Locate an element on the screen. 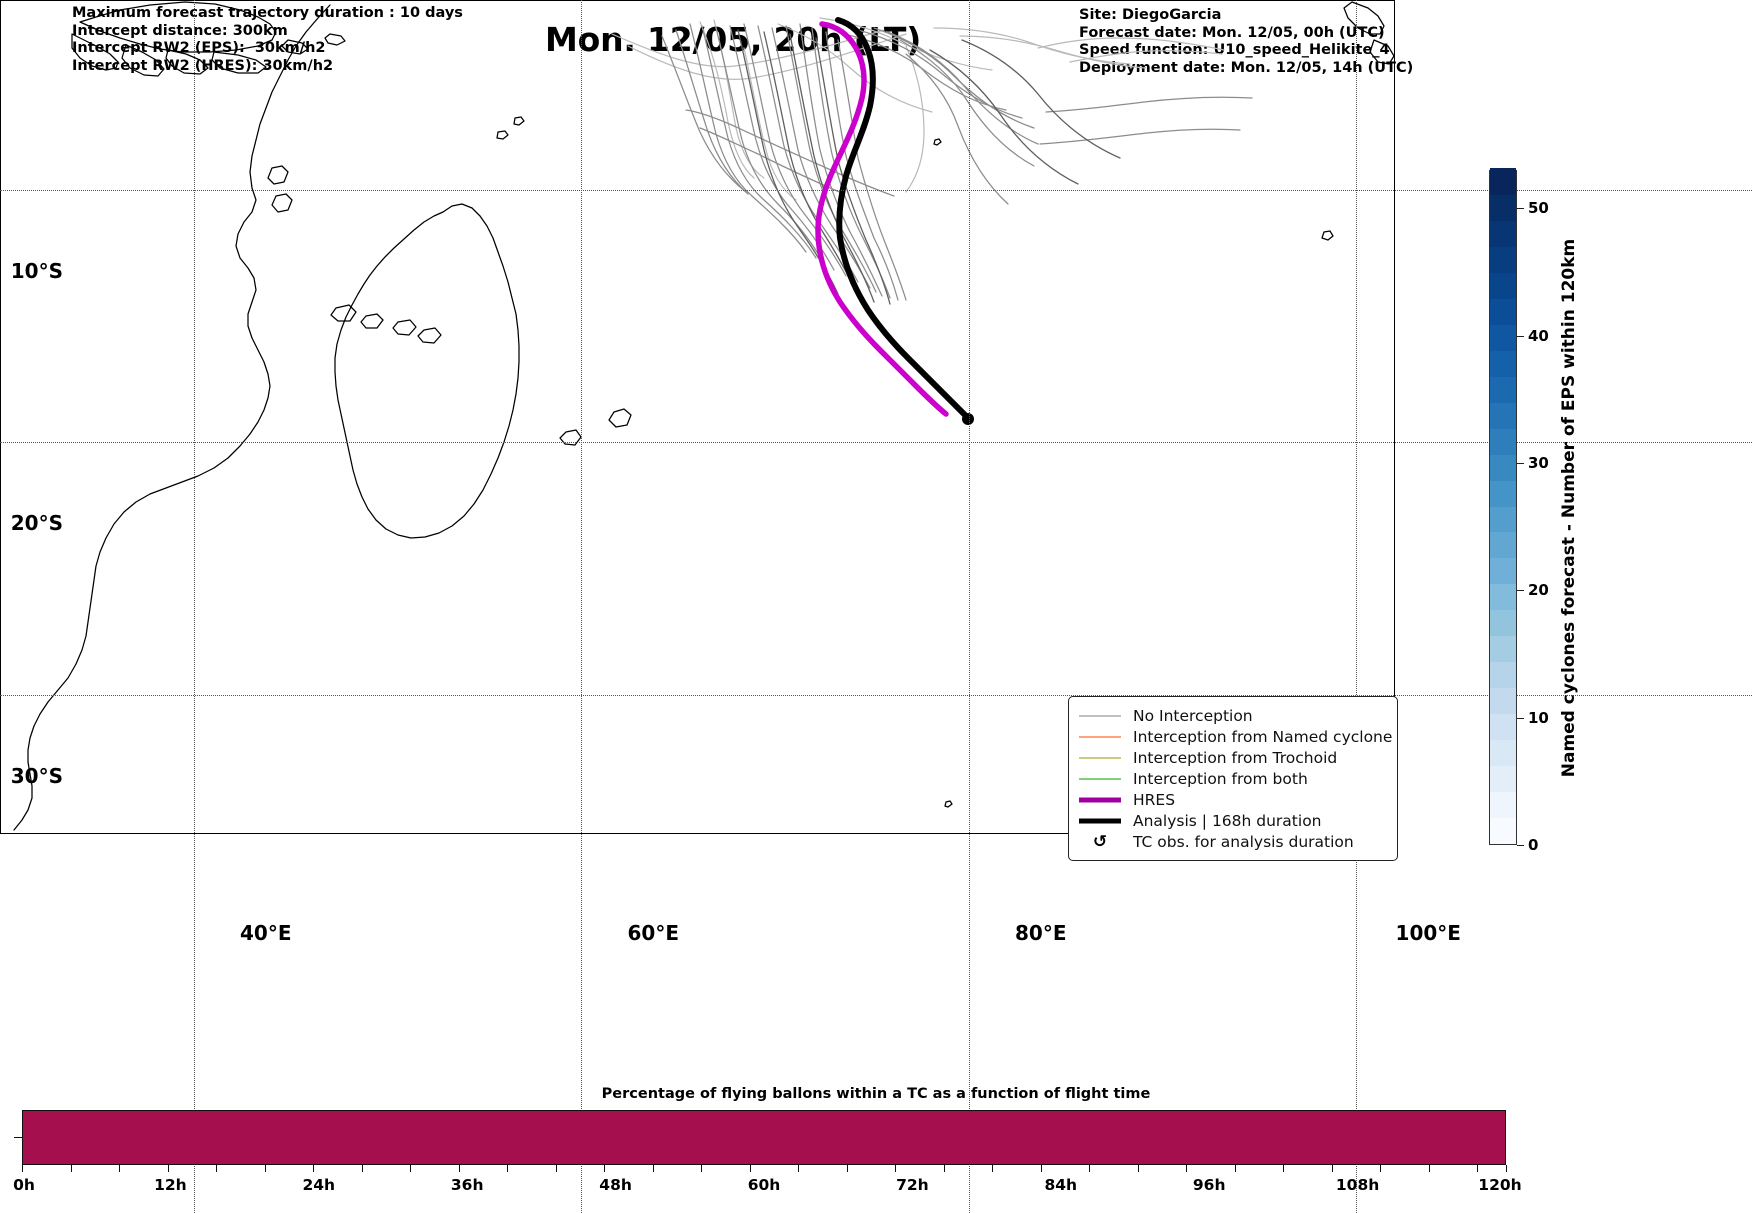 This screenshot has width=1752, height=1213. legend-item-analysis: Analysis | 168h duration is located at coordinates (1232, 820).